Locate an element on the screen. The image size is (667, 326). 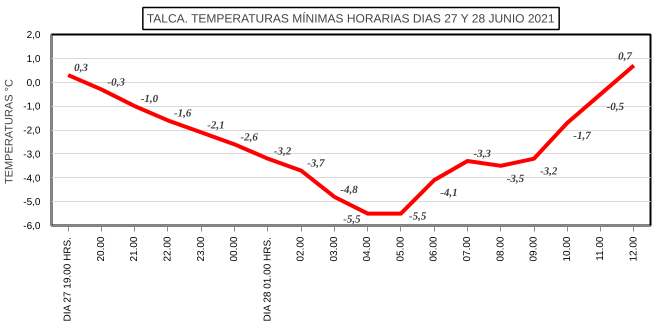
y-tick-label: -4,0 is located at coordinates (32, 178).